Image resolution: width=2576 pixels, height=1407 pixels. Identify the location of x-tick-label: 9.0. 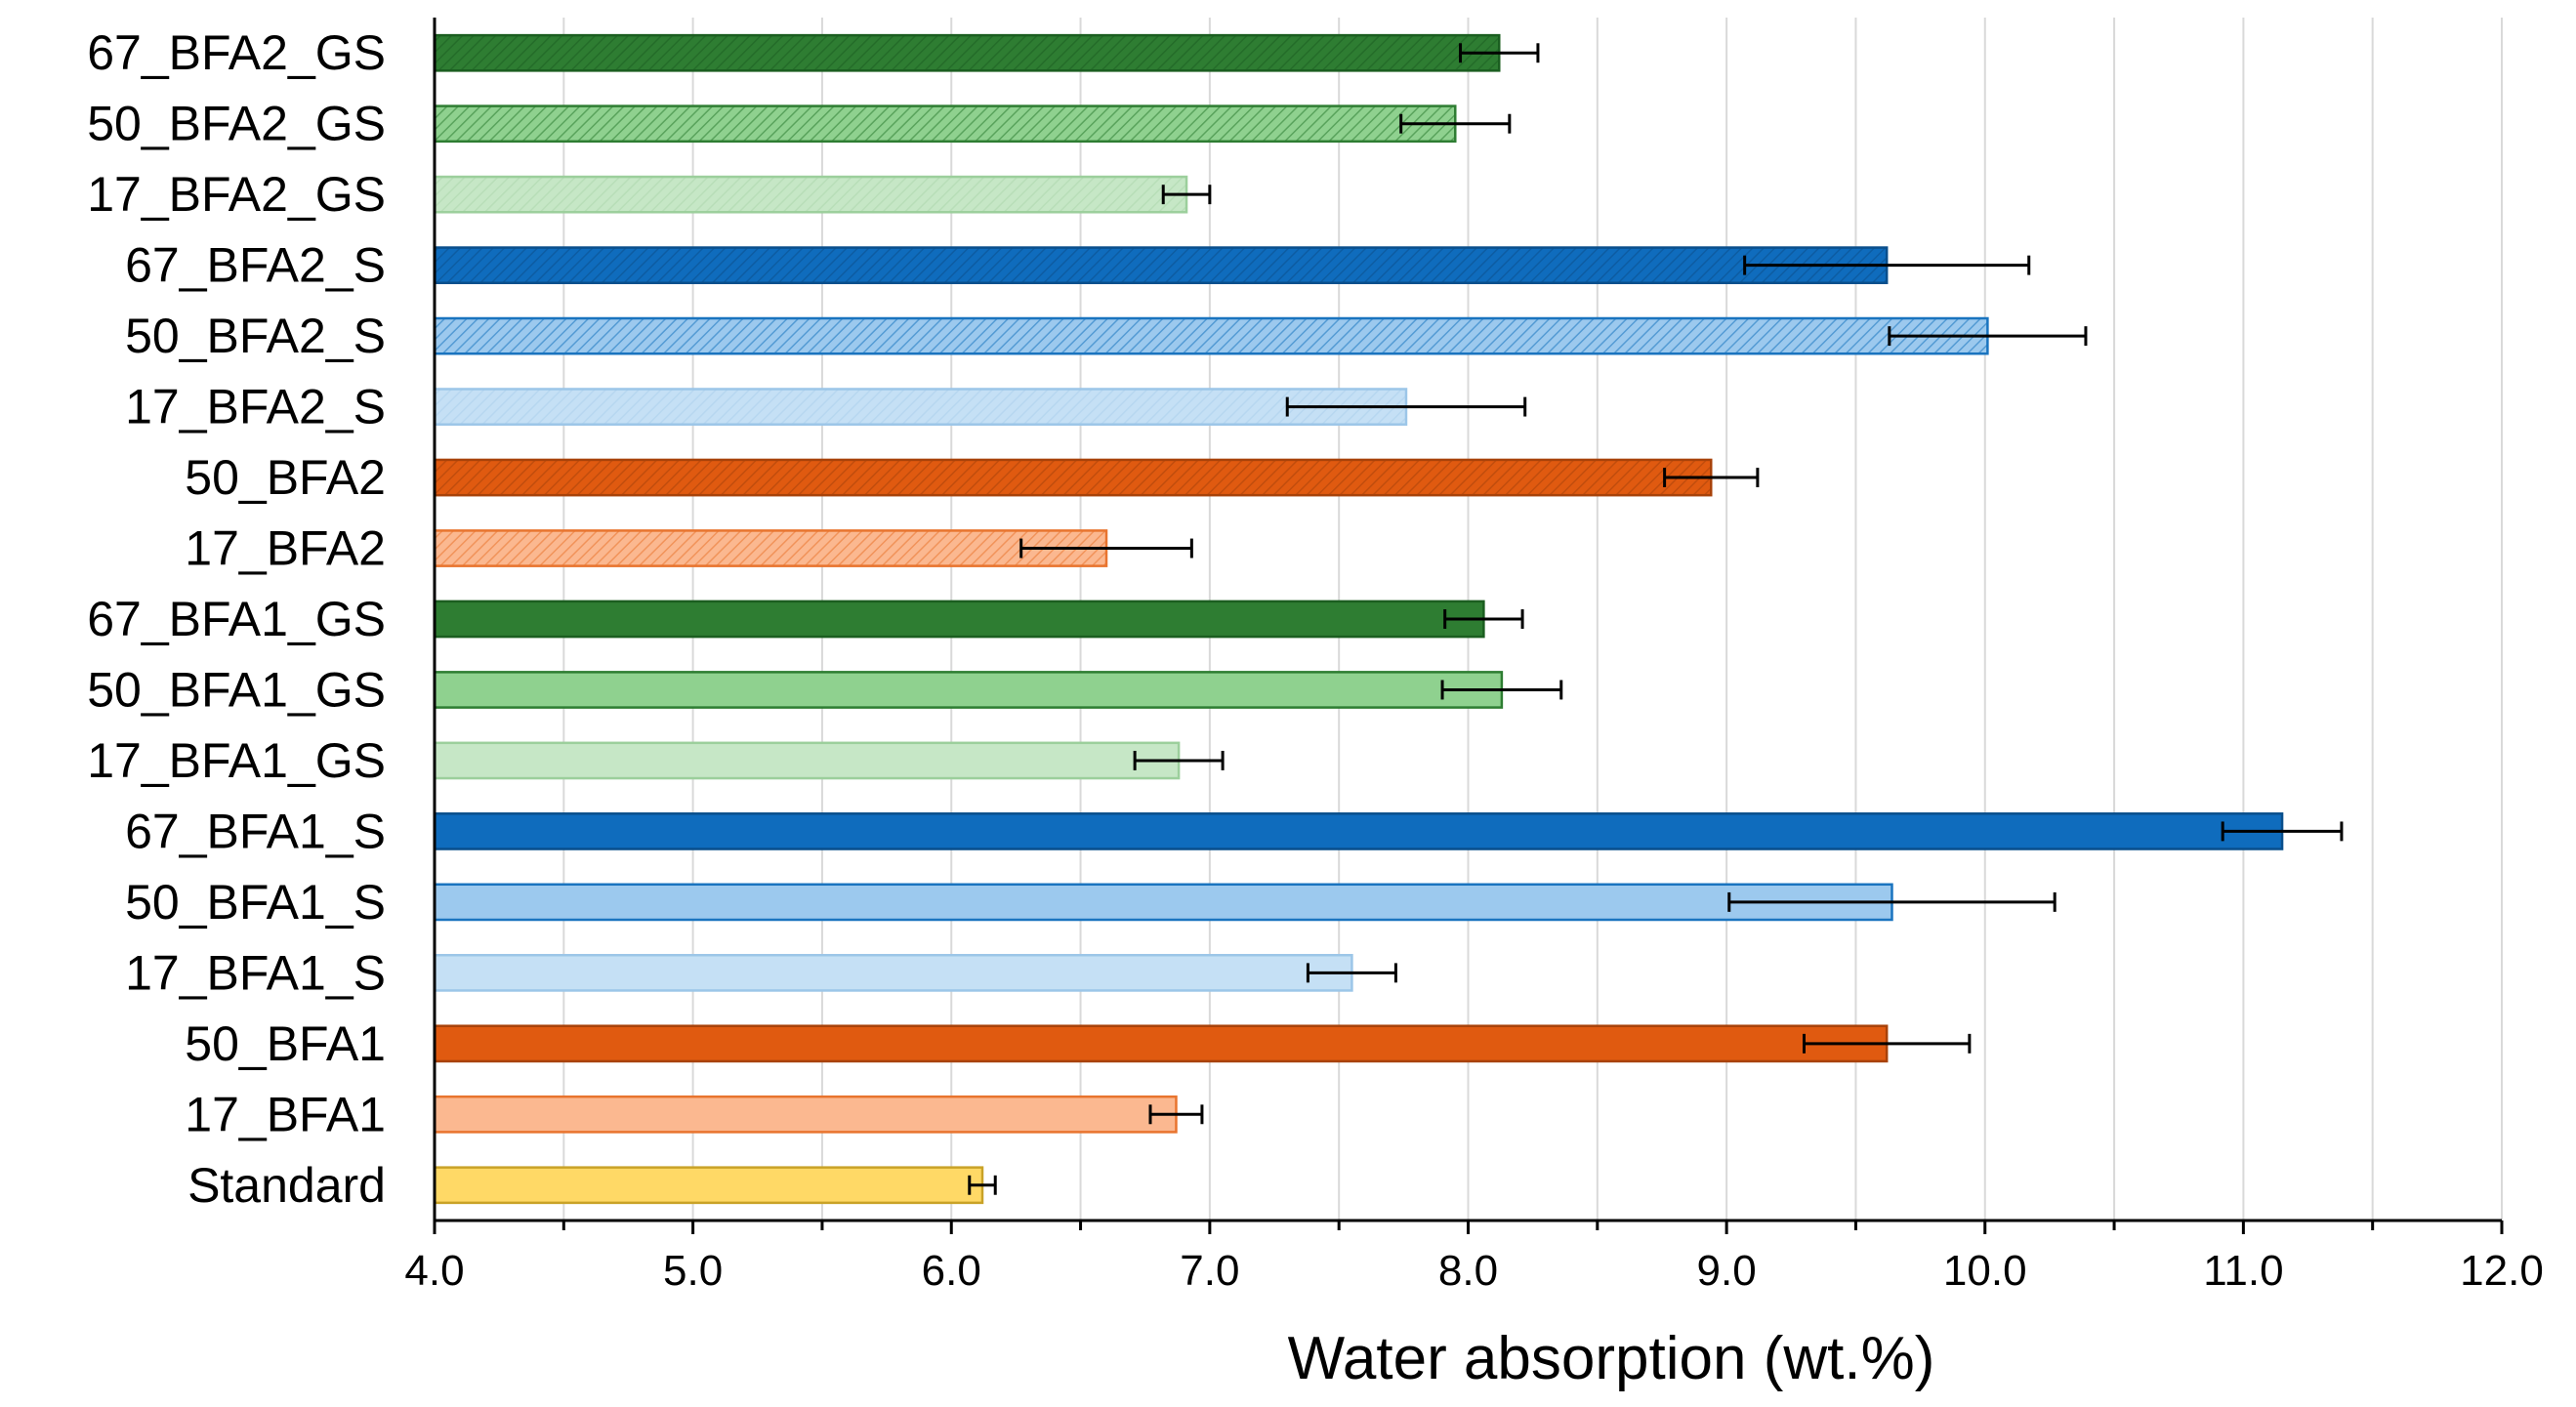
(1727, 1271).